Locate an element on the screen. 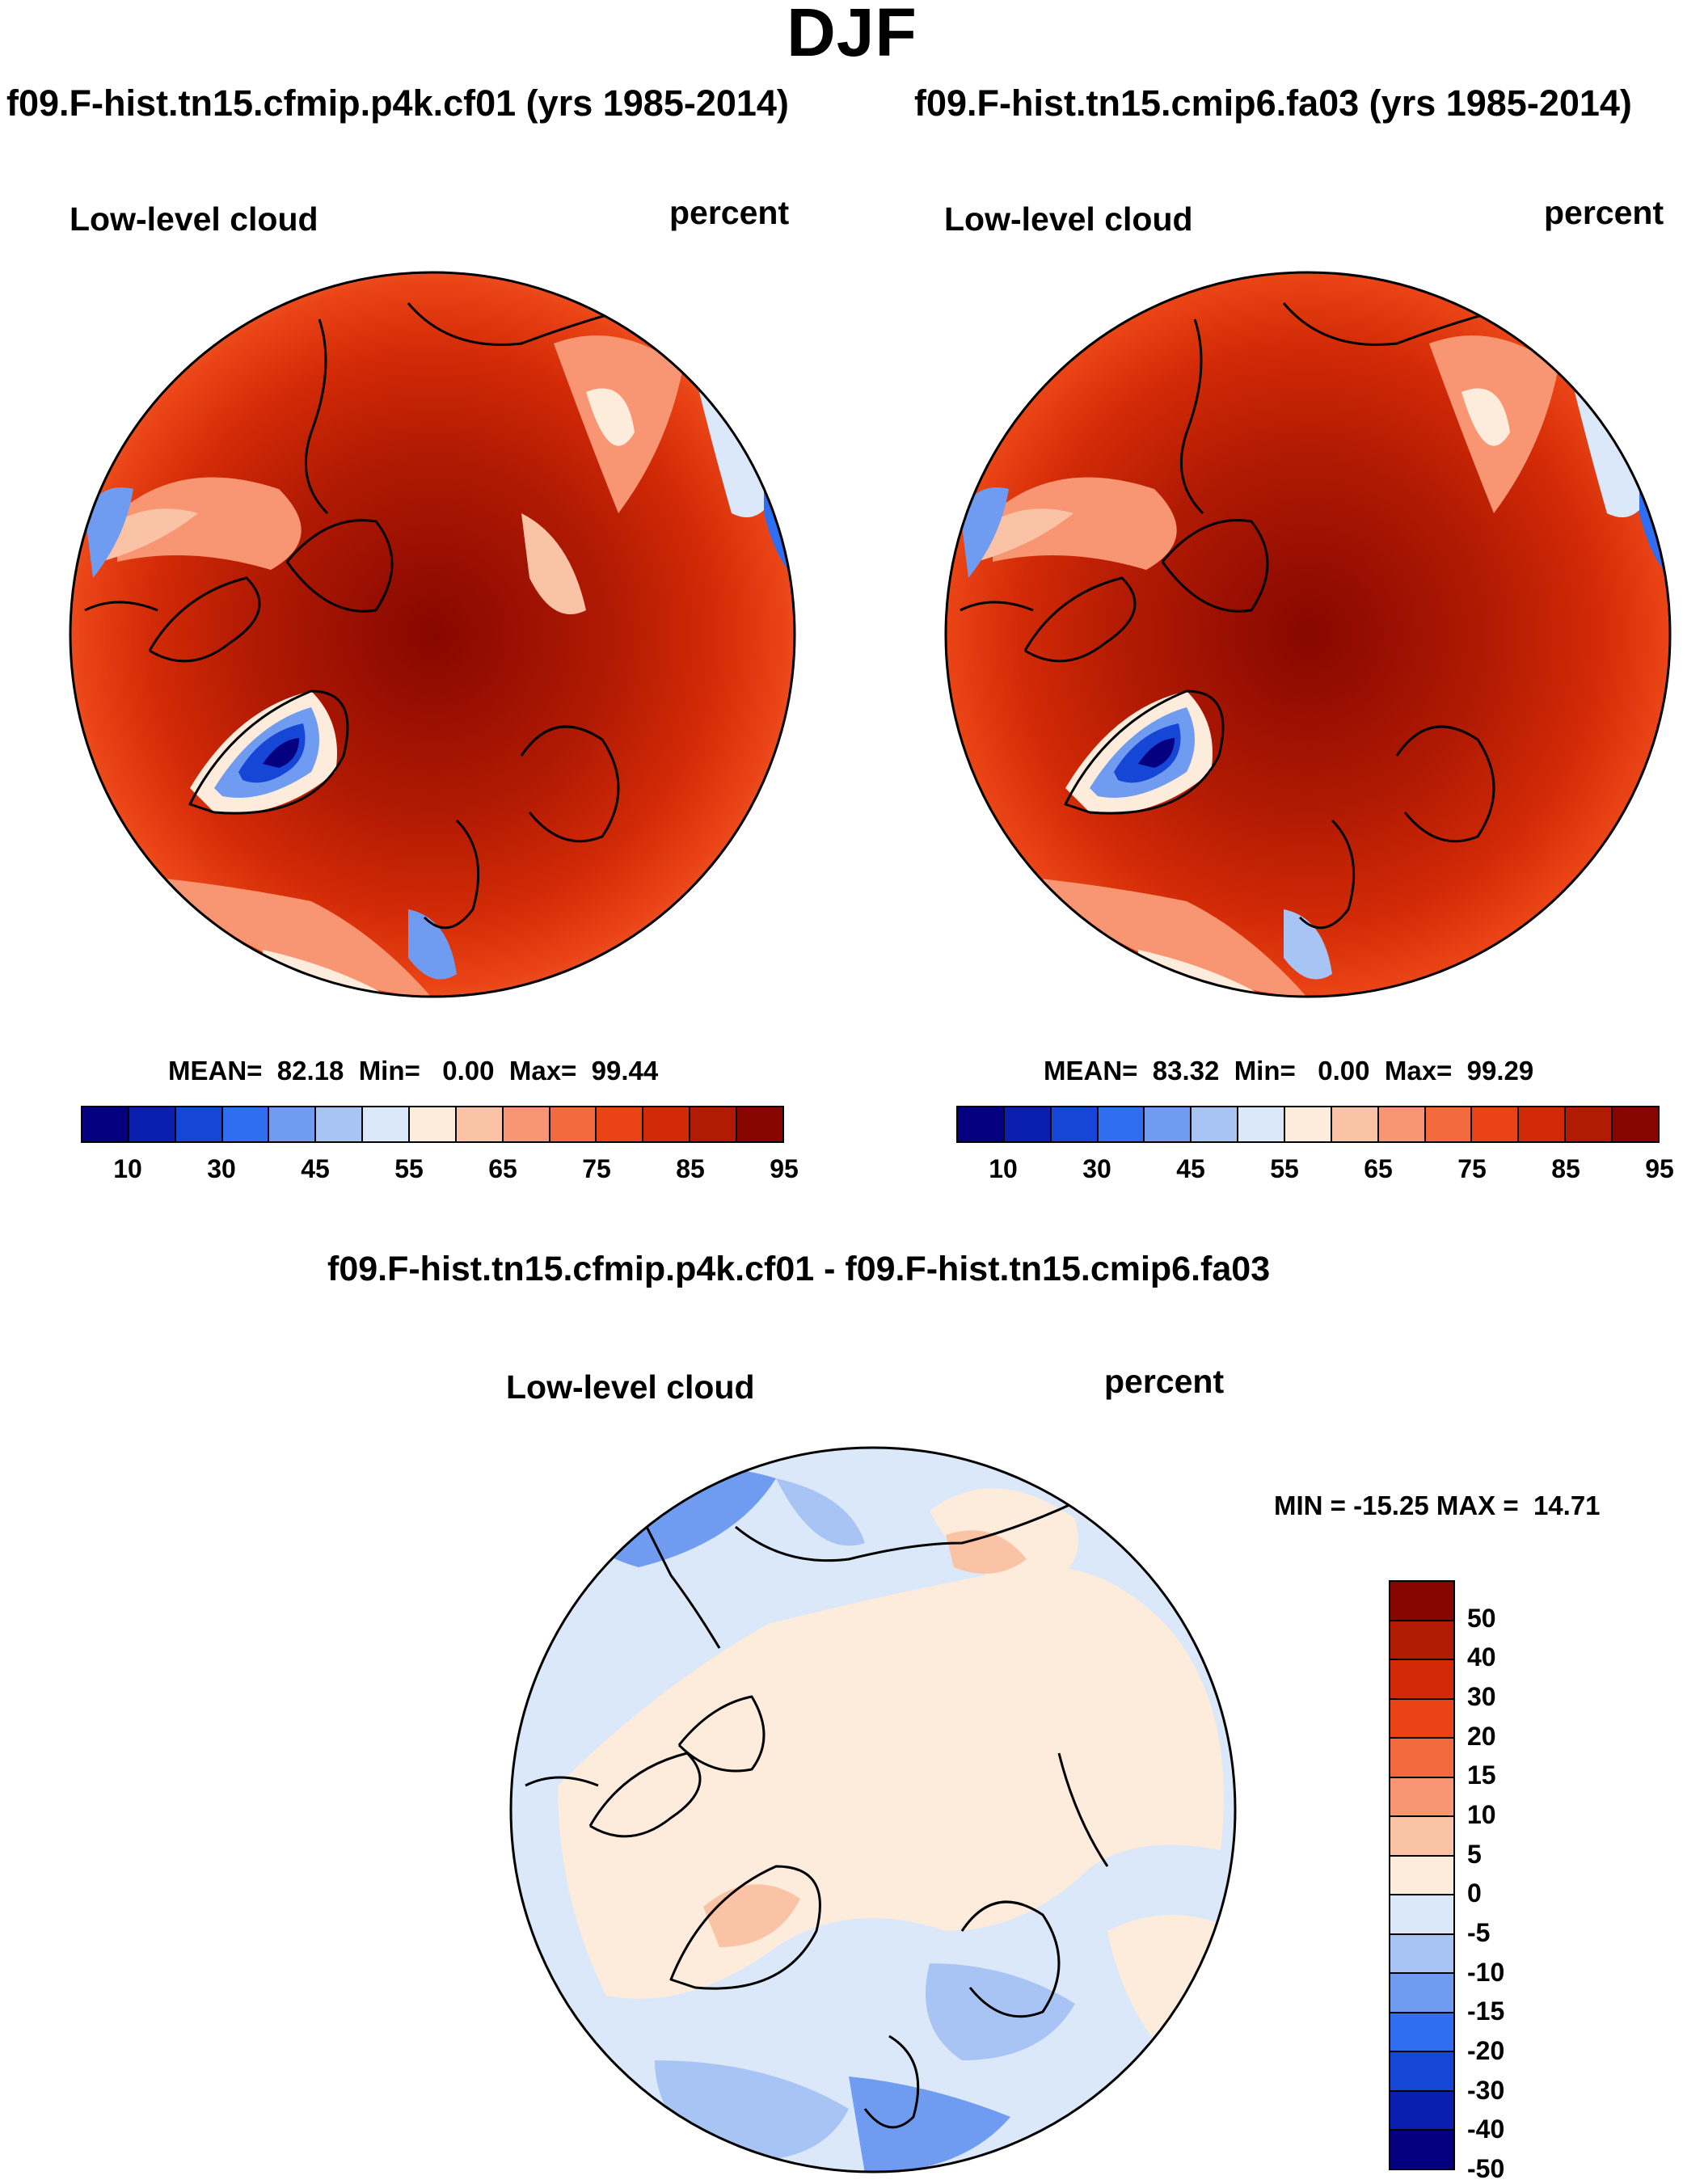 The image size is (1704, 2184). panel-2-polar-map is located at coordinates (1308, 634).